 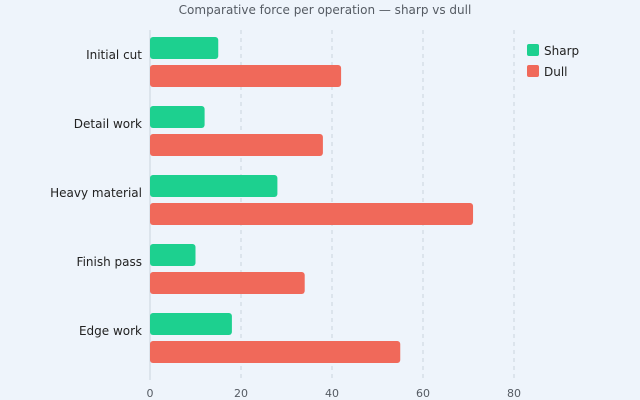 I want to click on category-label-2: Heavy material, so click(x=96, y=193).